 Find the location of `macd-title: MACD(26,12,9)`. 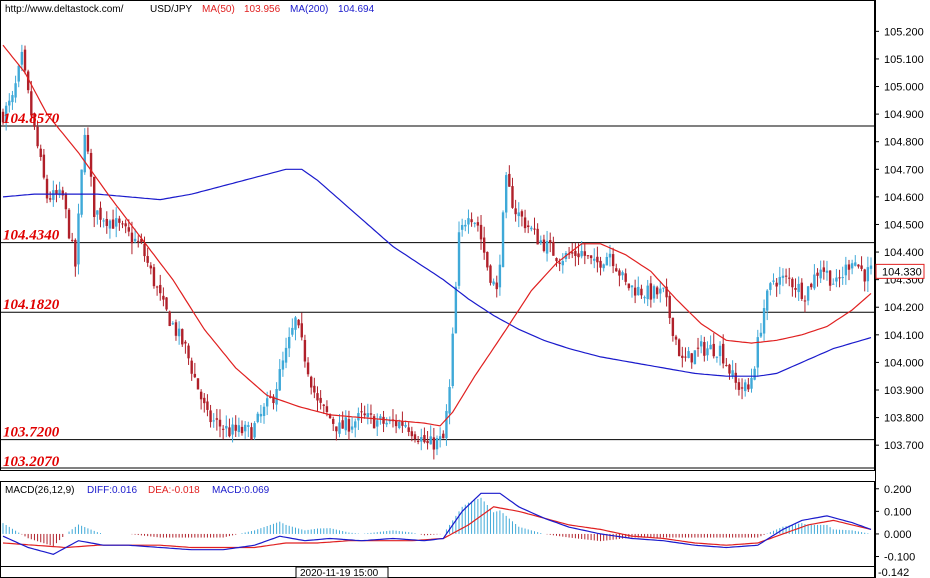

macd-title: MACD(26,12,9) is located at coordinates (39, 490).